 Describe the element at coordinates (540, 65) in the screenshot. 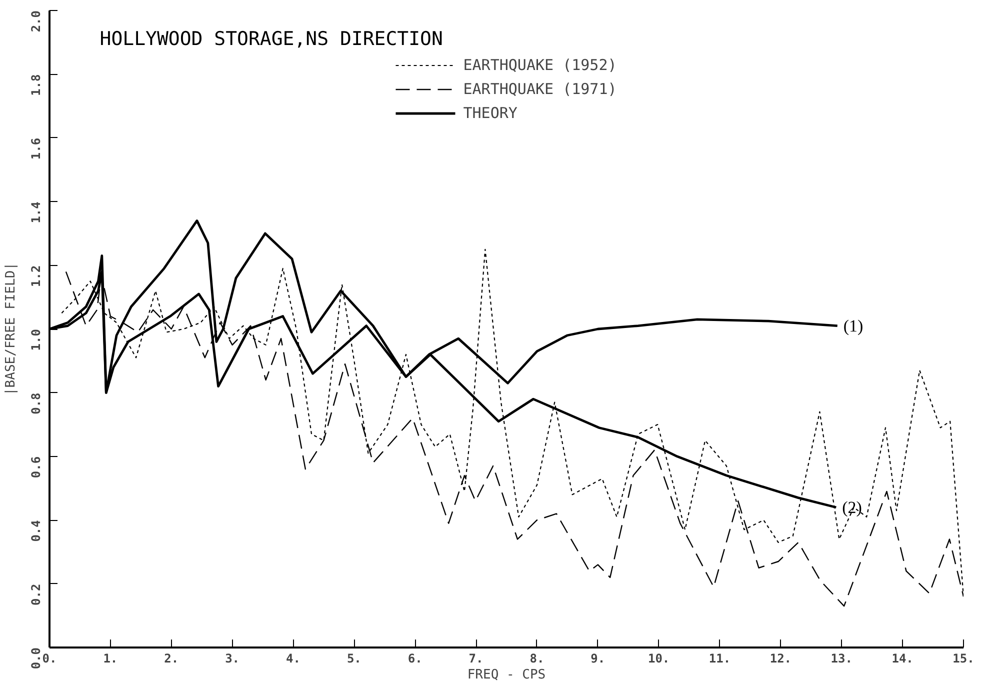

I see `legend-label: EARTHQUAKE (1952)` at that location.